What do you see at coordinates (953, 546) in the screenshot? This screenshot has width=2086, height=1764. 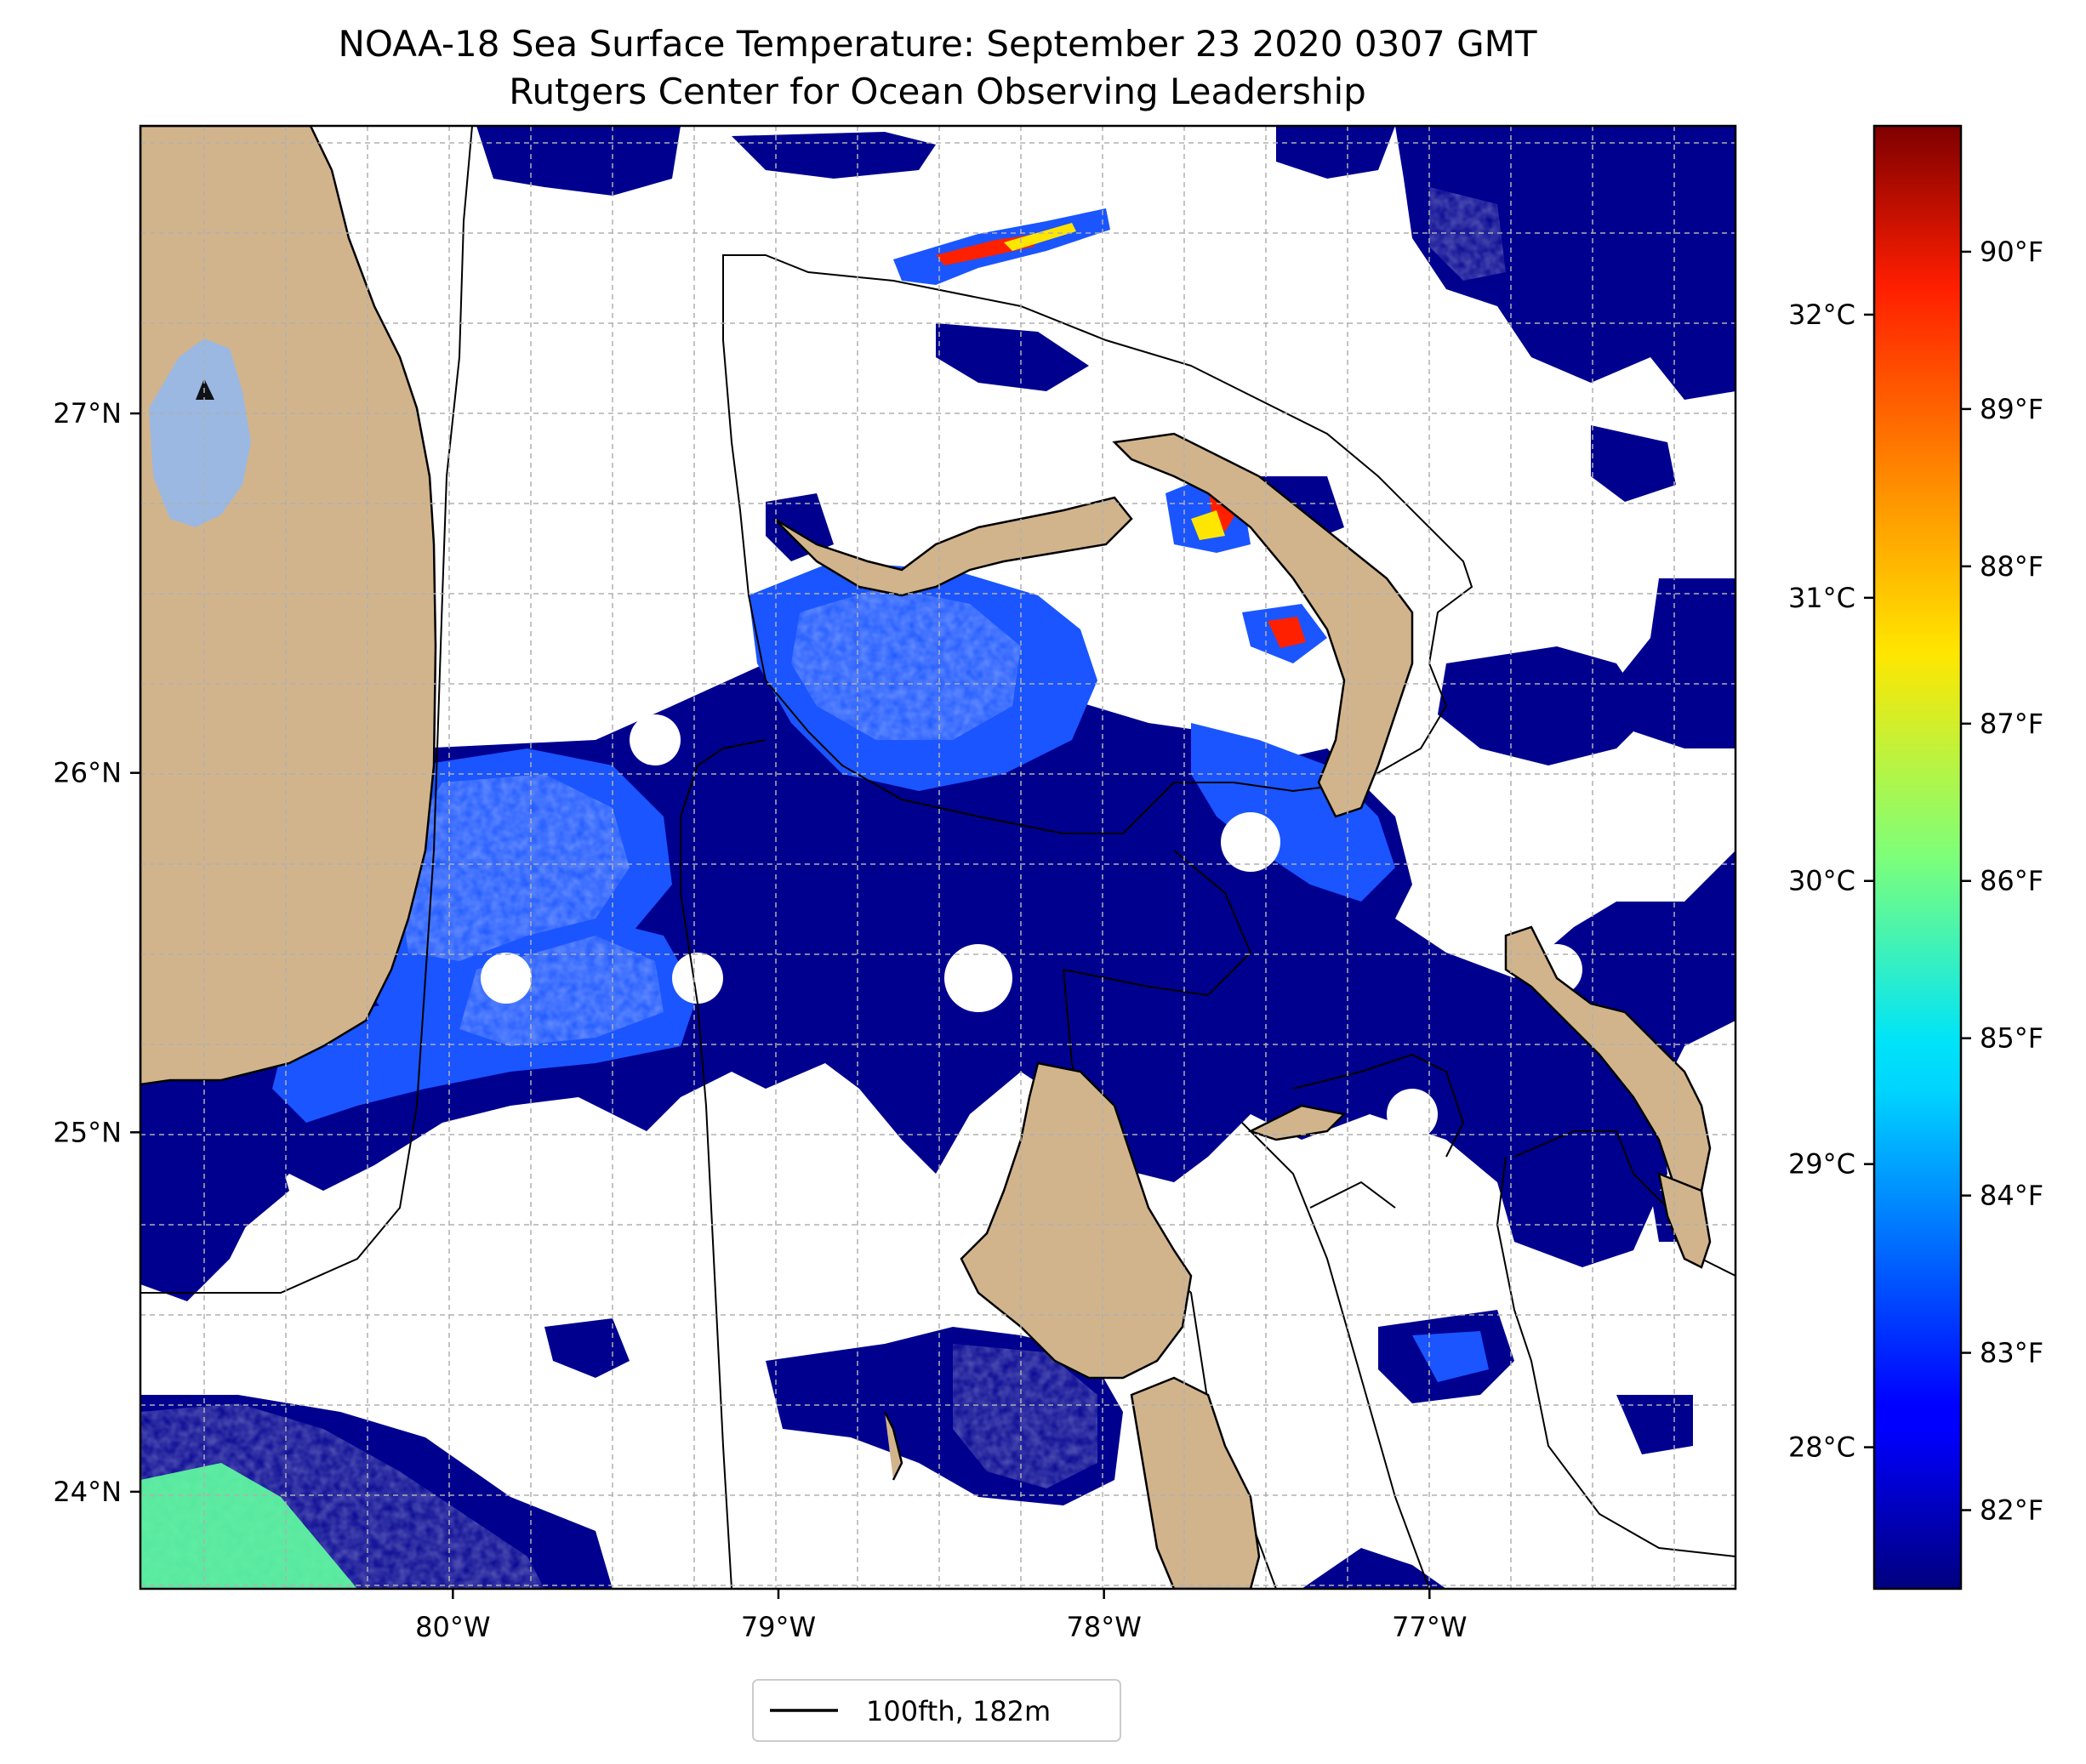 I see `grand-bahama-land` at bounding box center [953, 546].